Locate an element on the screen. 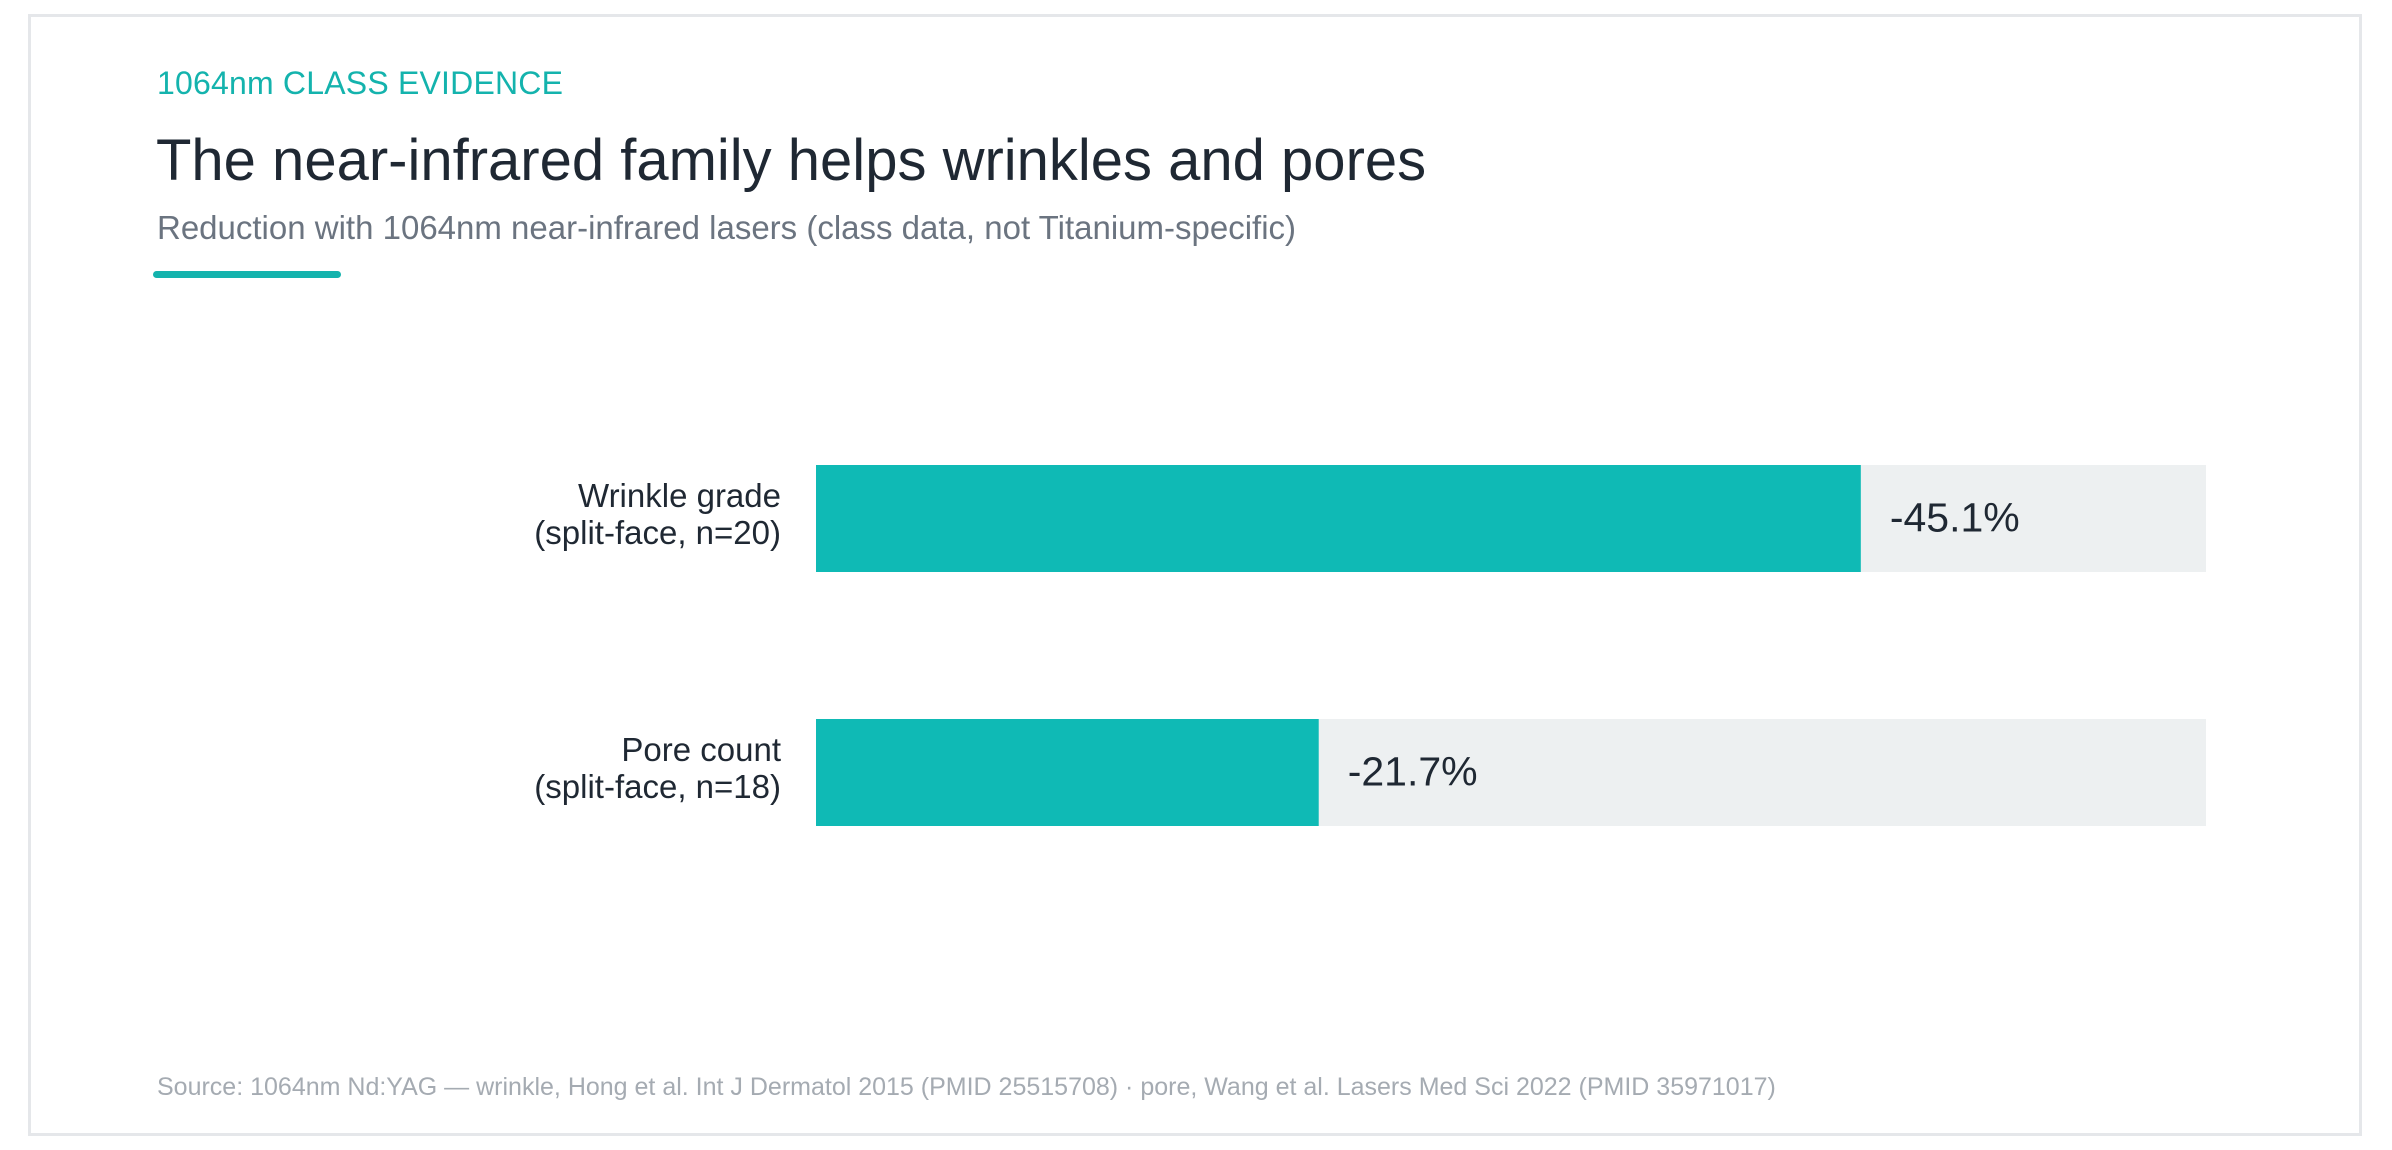  category-label: Wrinkle grade (split-face, n=20) is located at coordinates (657, 514).